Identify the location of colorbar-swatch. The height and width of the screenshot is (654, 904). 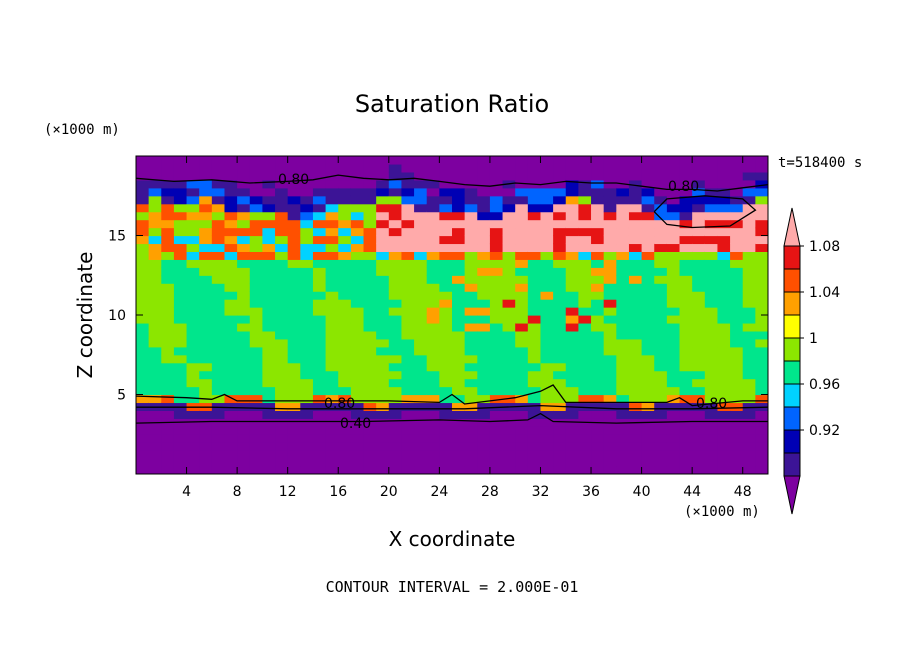
(792, 395).